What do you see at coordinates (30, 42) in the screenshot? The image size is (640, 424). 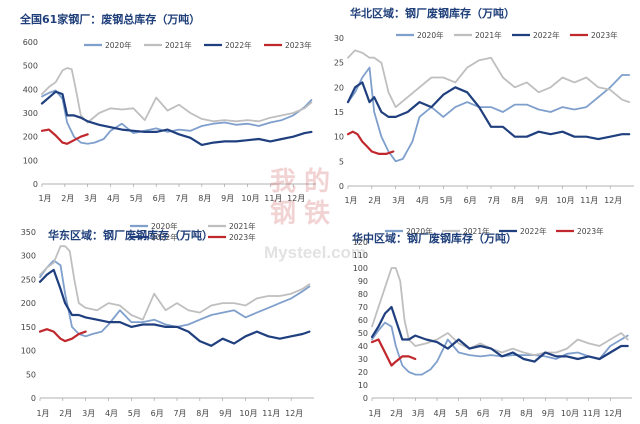 I see `y-tick-label: 600` at bounding box center [30, 42].